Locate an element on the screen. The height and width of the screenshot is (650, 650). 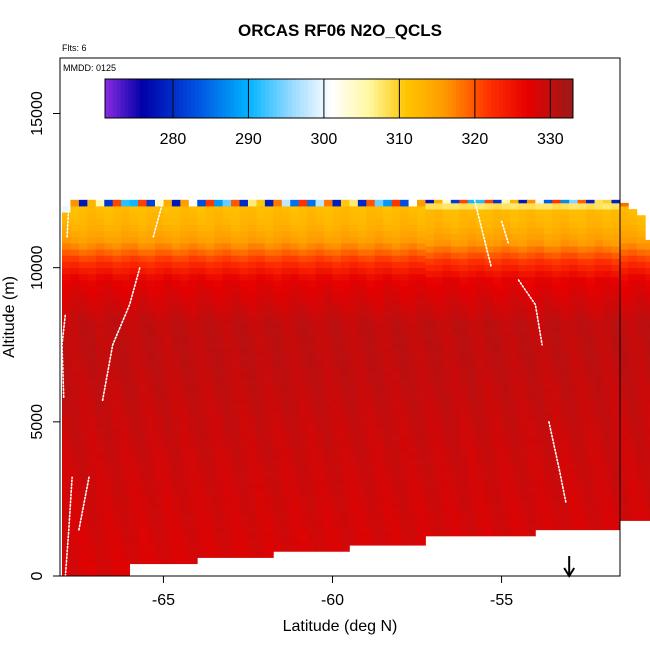
x-tick-label: -65 is located at coordinates (163, 600).